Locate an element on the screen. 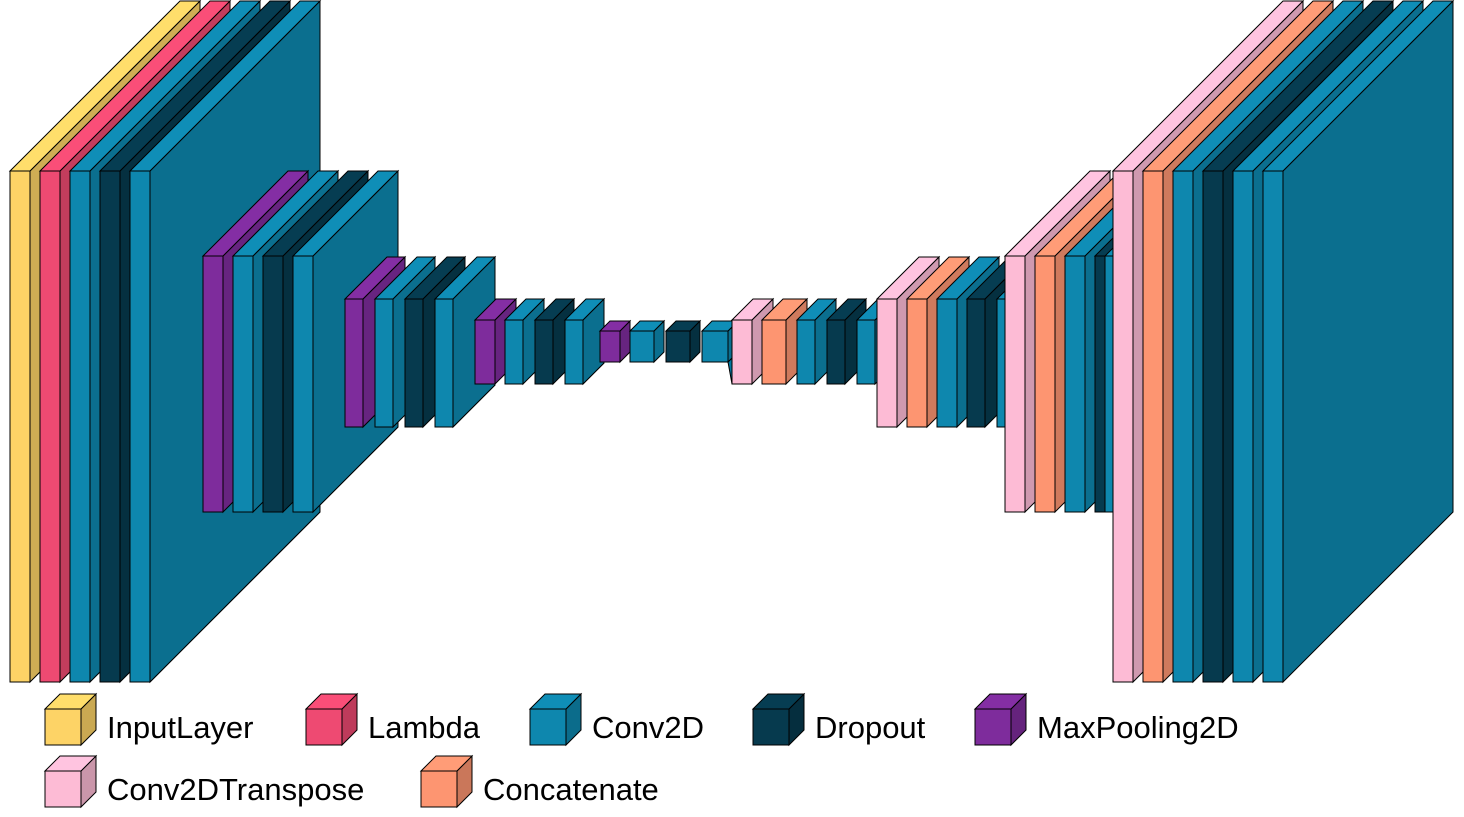 The height and width of the screenshot is (817, 1464). legend-item-input: InputLayer is located at coordinates (148, 719).